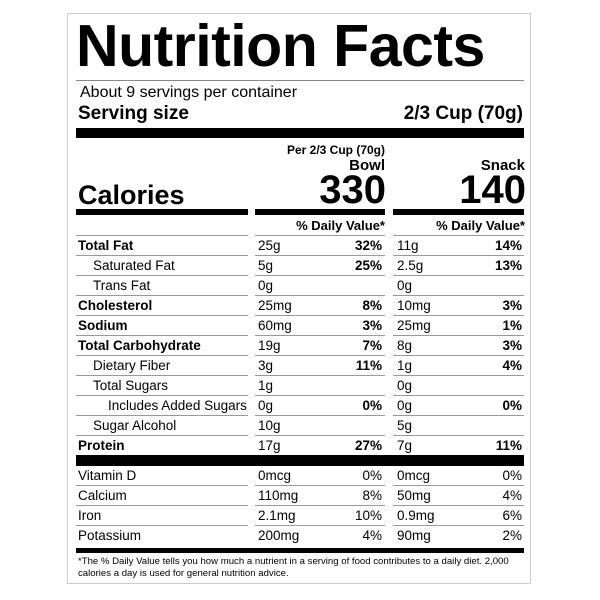  I want to click on nutrient-label: Vitamin D, so click(107, 475).